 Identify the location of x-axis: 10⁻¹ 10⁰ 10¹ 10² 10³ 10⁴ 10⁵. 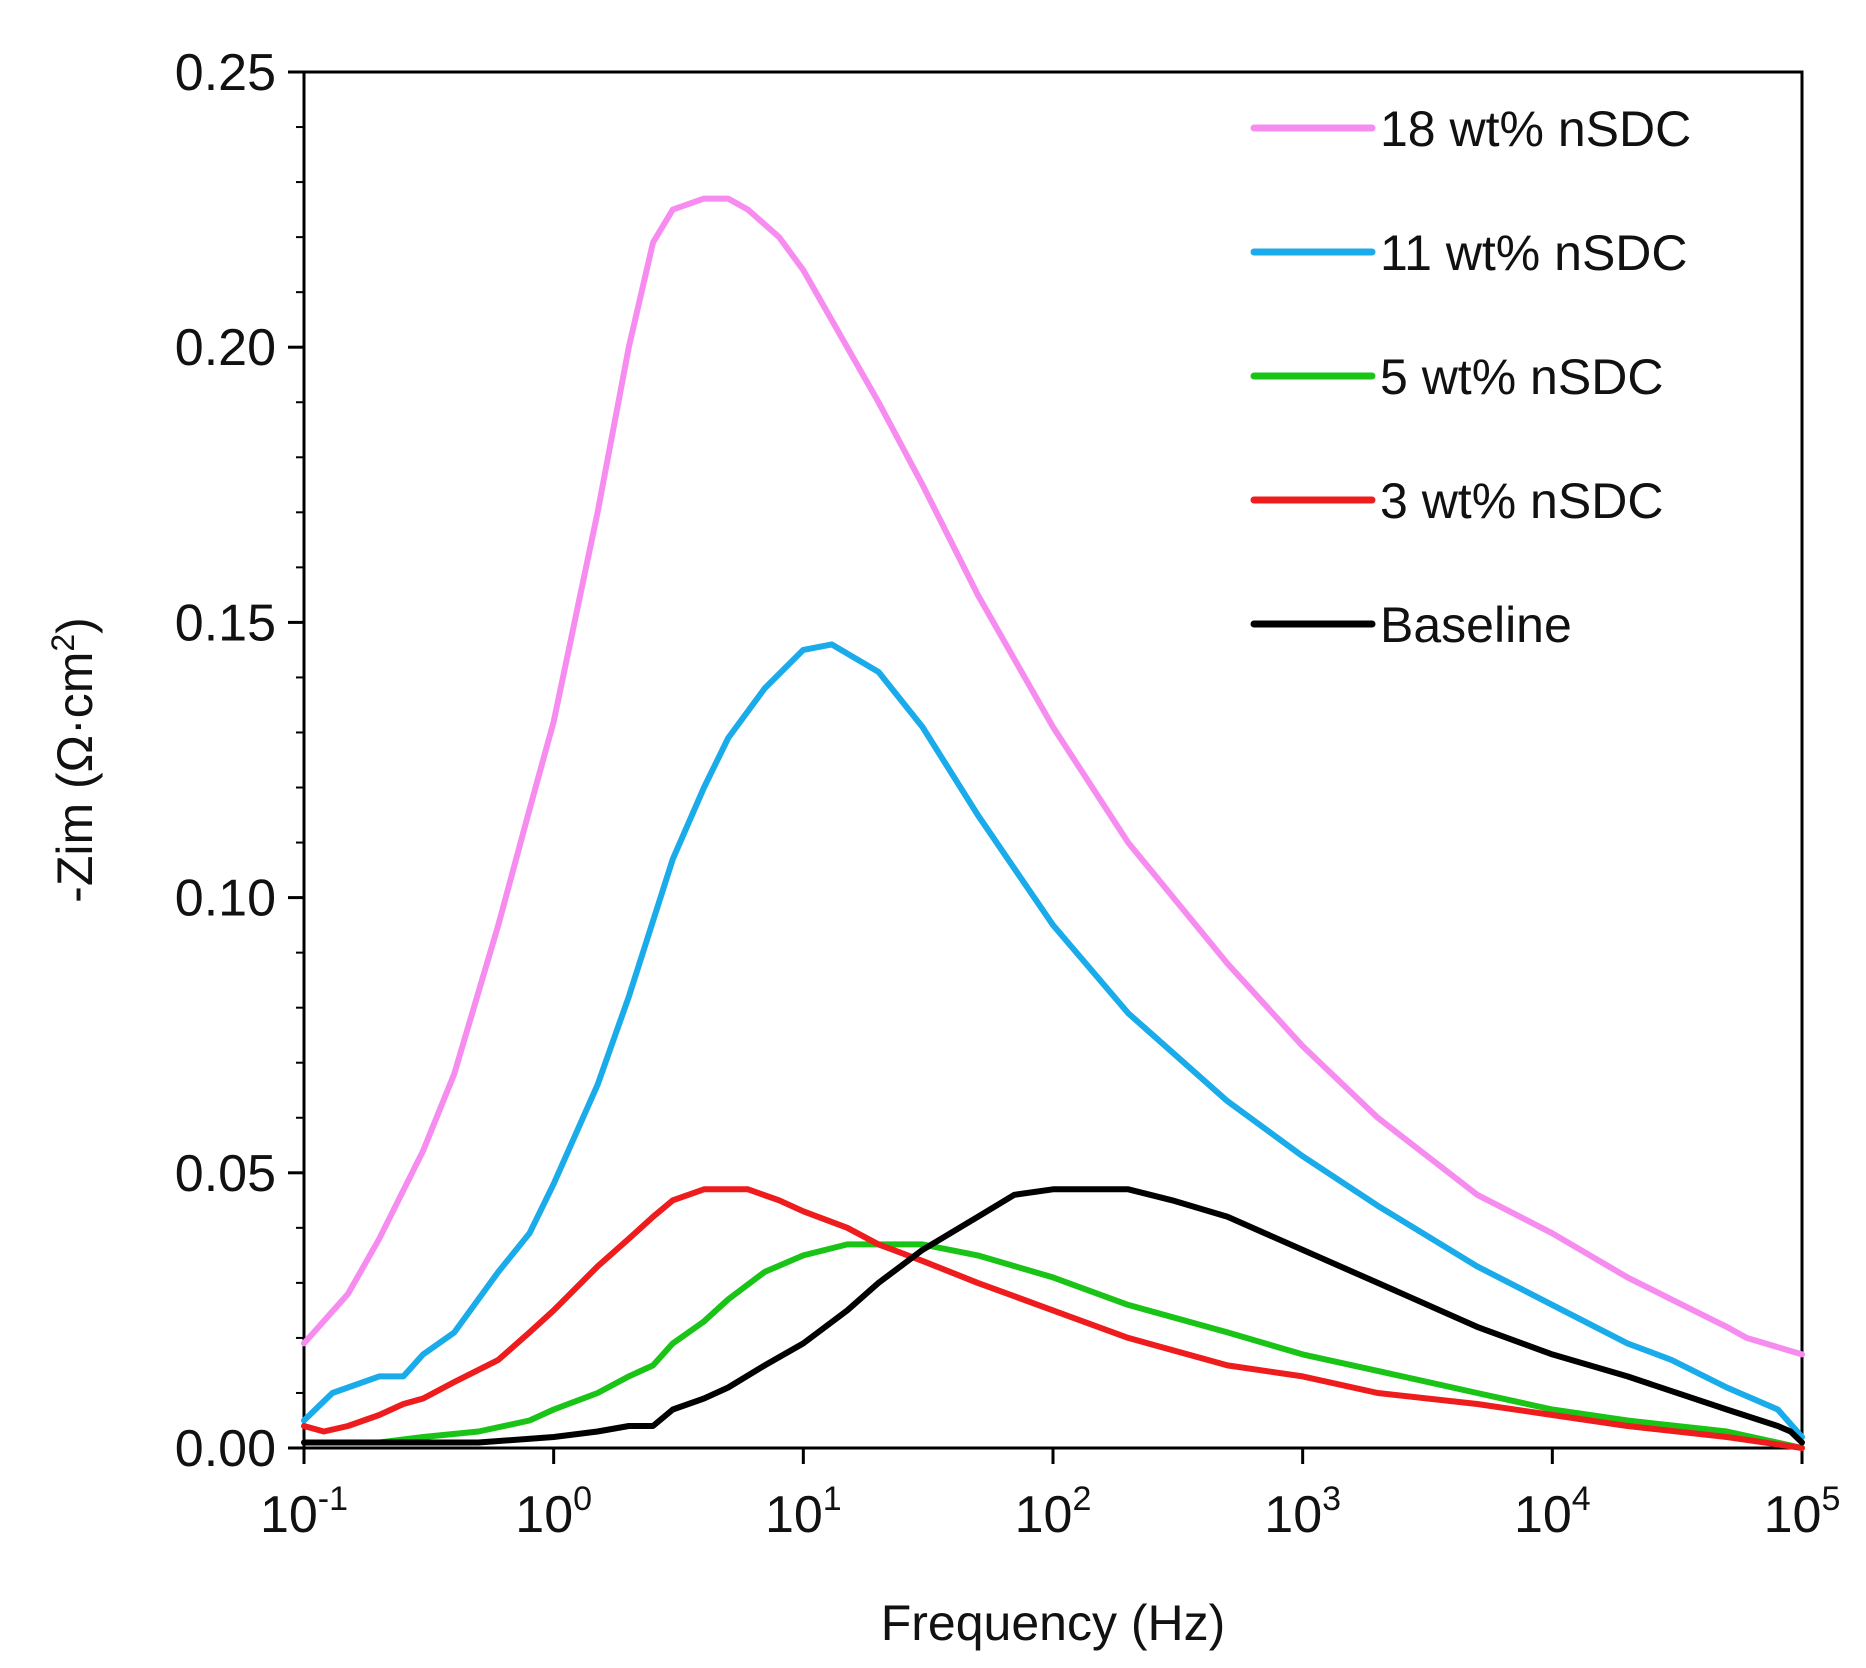
(1050, 1496).